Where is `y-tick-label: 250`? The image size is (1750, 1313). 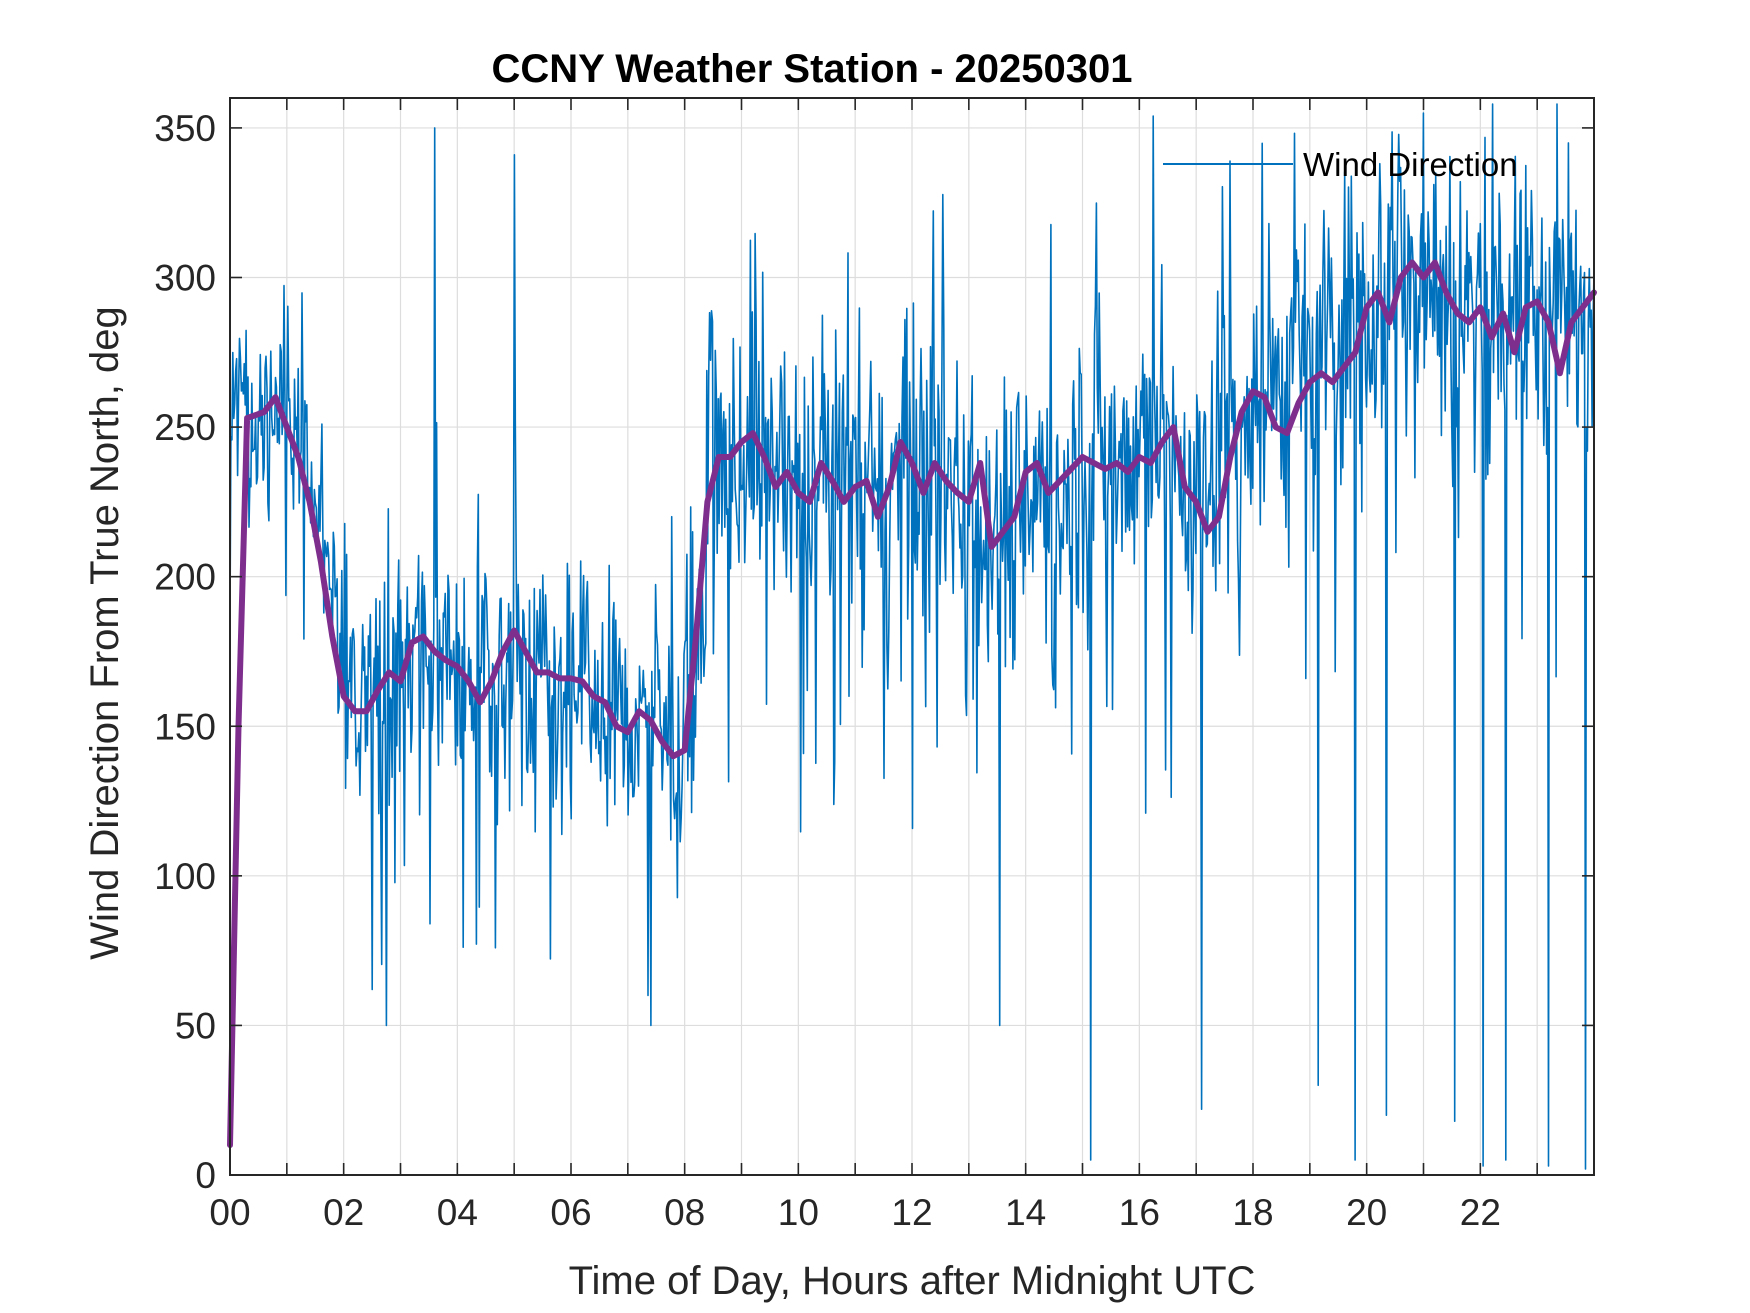
y-tick-label: 250 is located at coordinates (185, 427).